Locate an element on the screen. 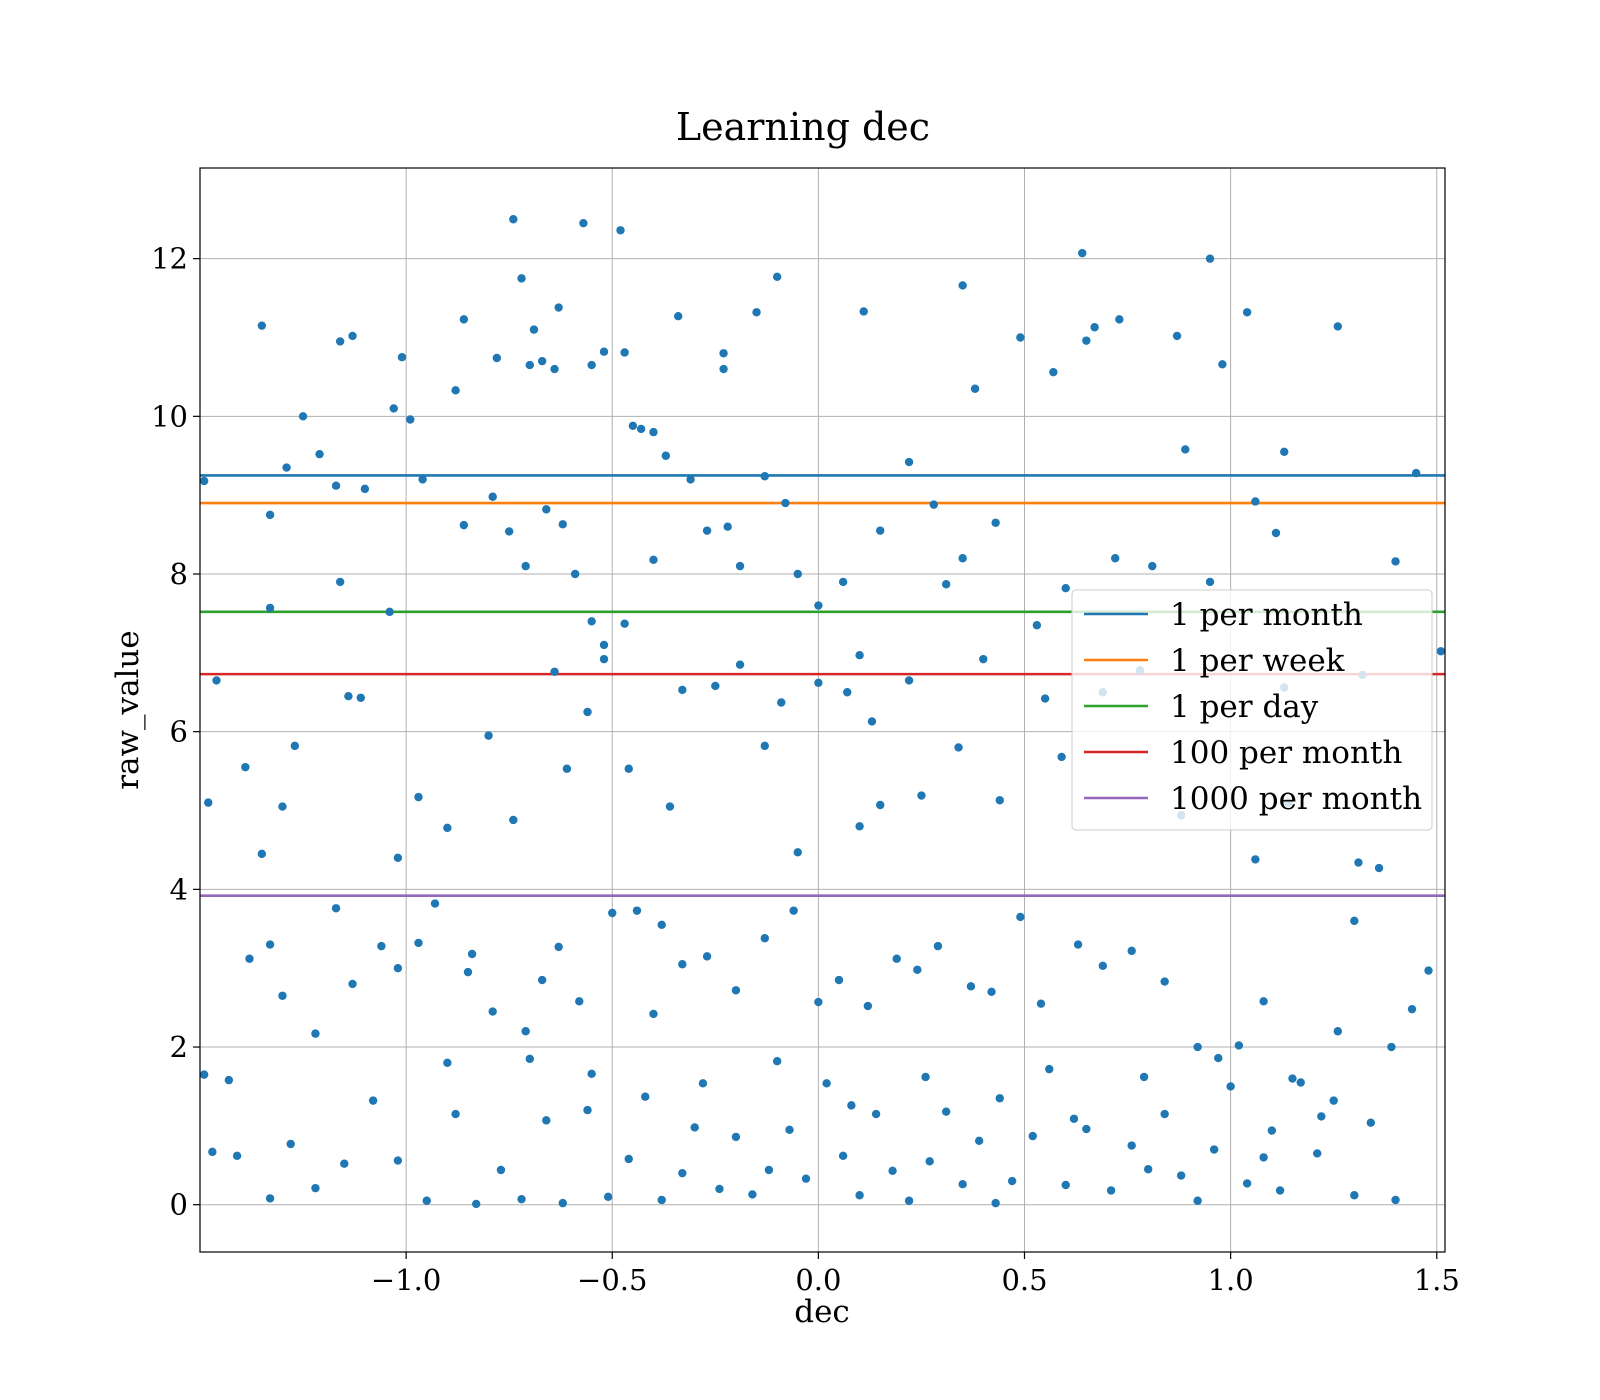 The width and height of the screenshot is (1600, 1400). y-tick-label: 6 is located at coordinates (179, 732).